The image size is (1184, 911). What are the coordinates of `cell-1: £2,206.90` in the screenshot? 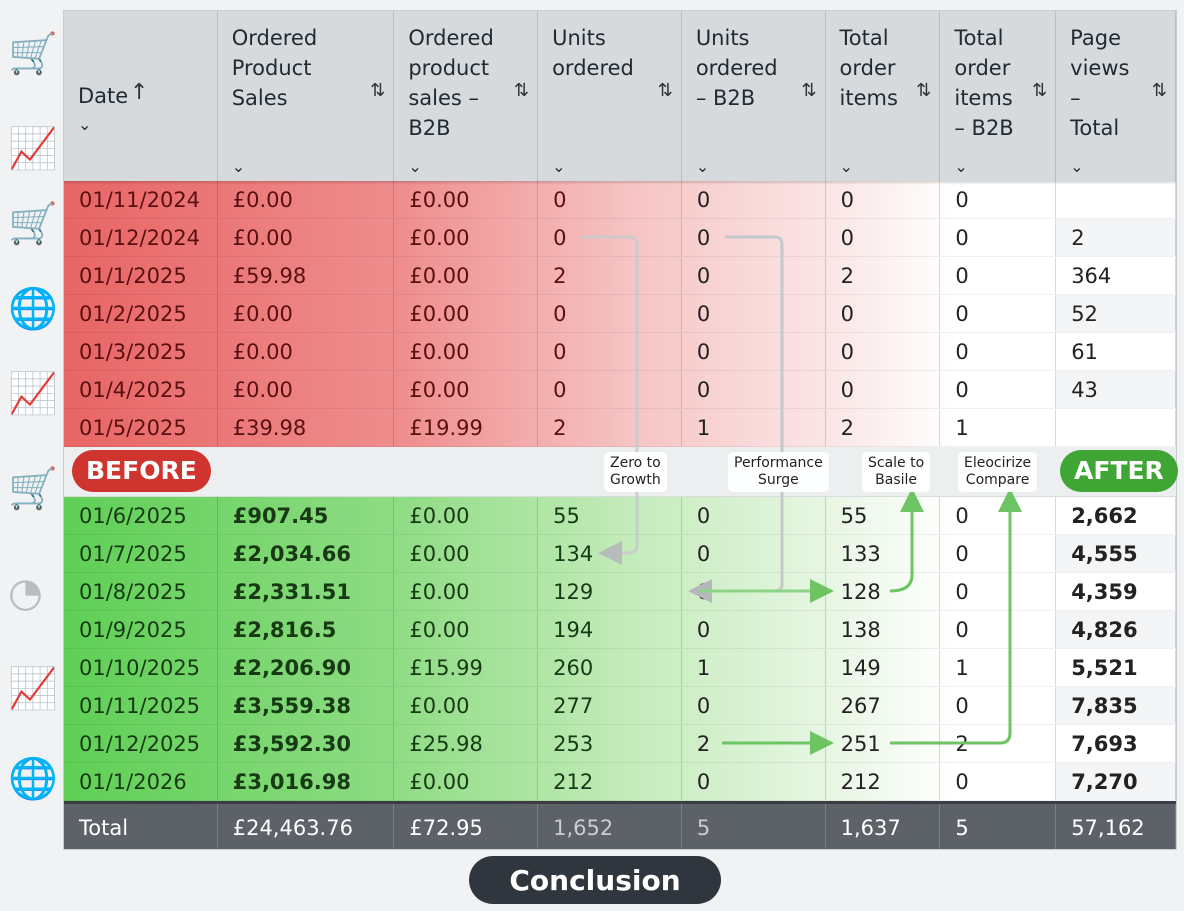 It's located at (306, 667).